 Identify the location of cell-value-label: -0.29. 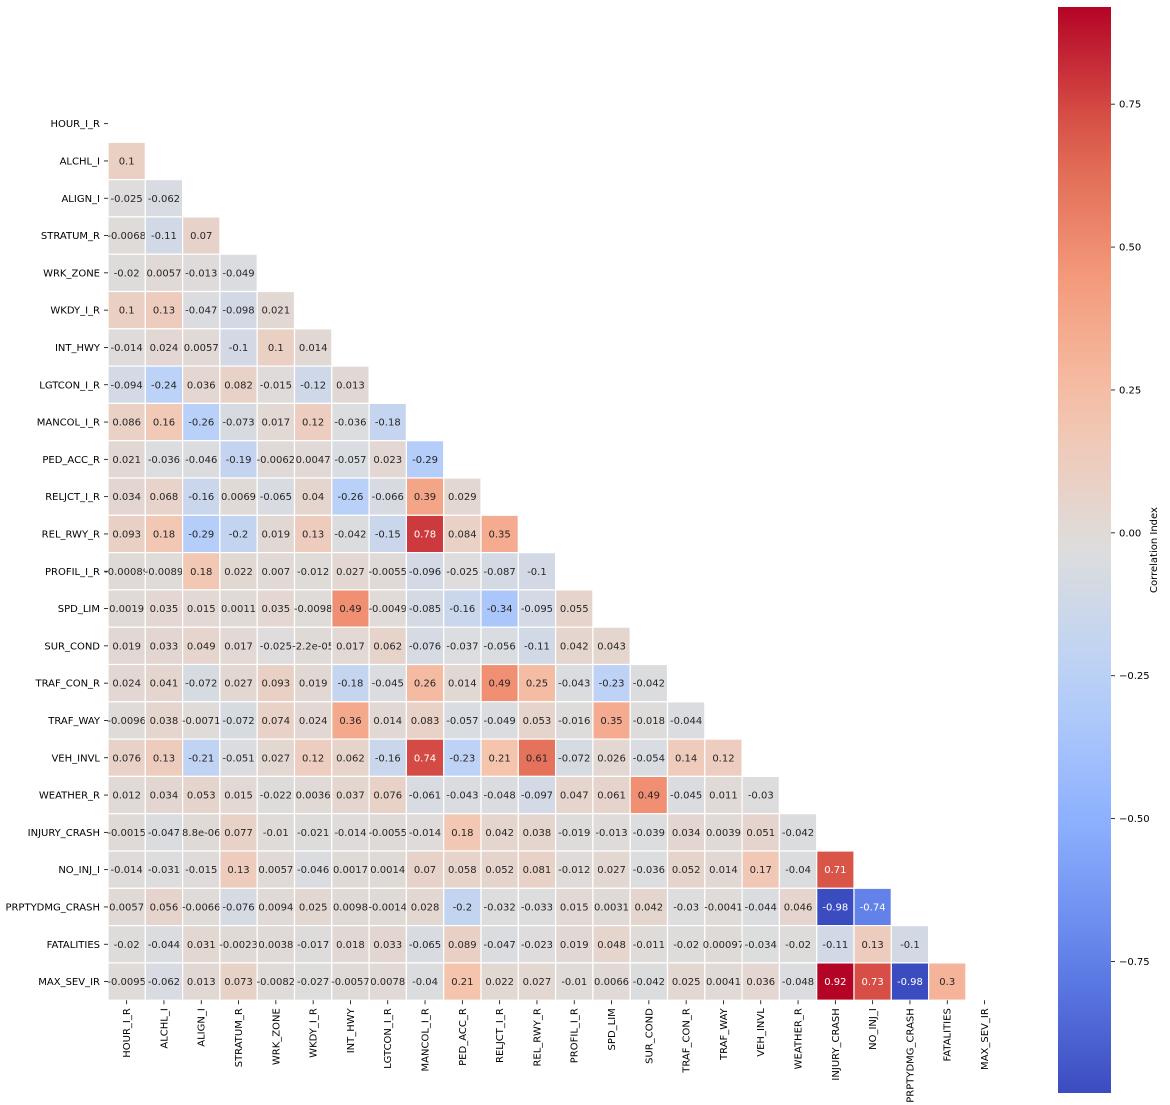
(425, 460).